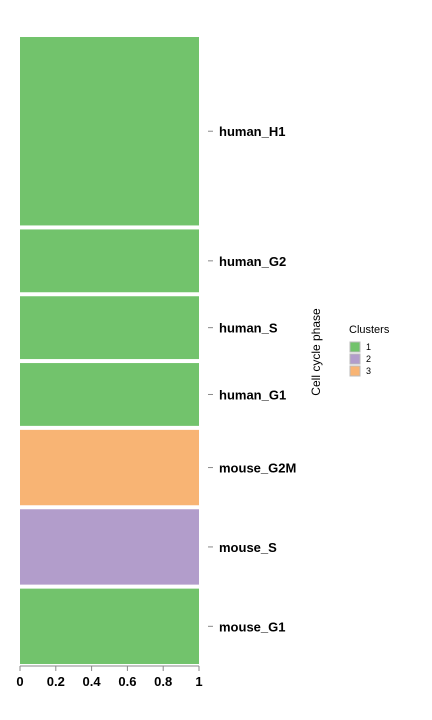  I want to click on legend-items: 1 2 3, so click(360, 359).